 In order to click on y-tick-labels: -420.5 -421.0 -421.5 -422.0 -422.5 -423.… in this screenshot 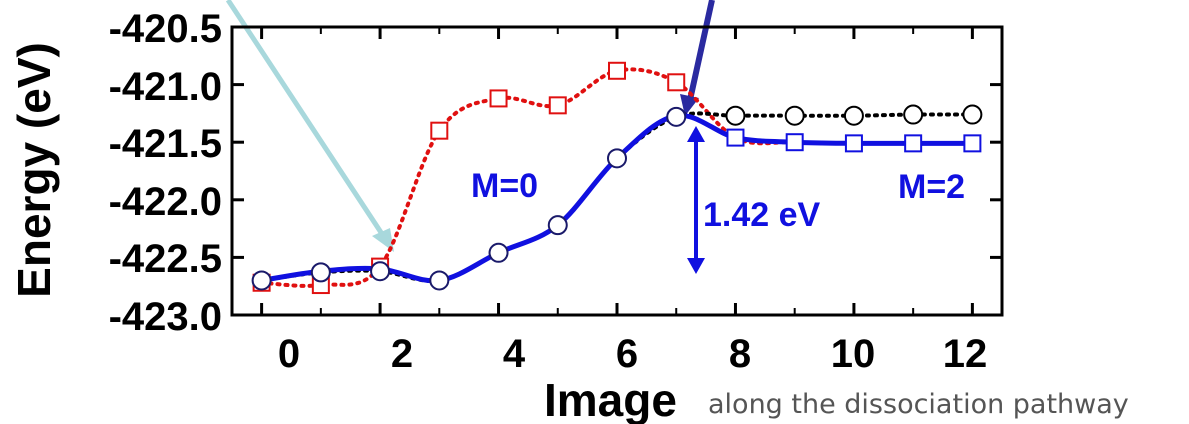, I will do `click(165, 173)`.